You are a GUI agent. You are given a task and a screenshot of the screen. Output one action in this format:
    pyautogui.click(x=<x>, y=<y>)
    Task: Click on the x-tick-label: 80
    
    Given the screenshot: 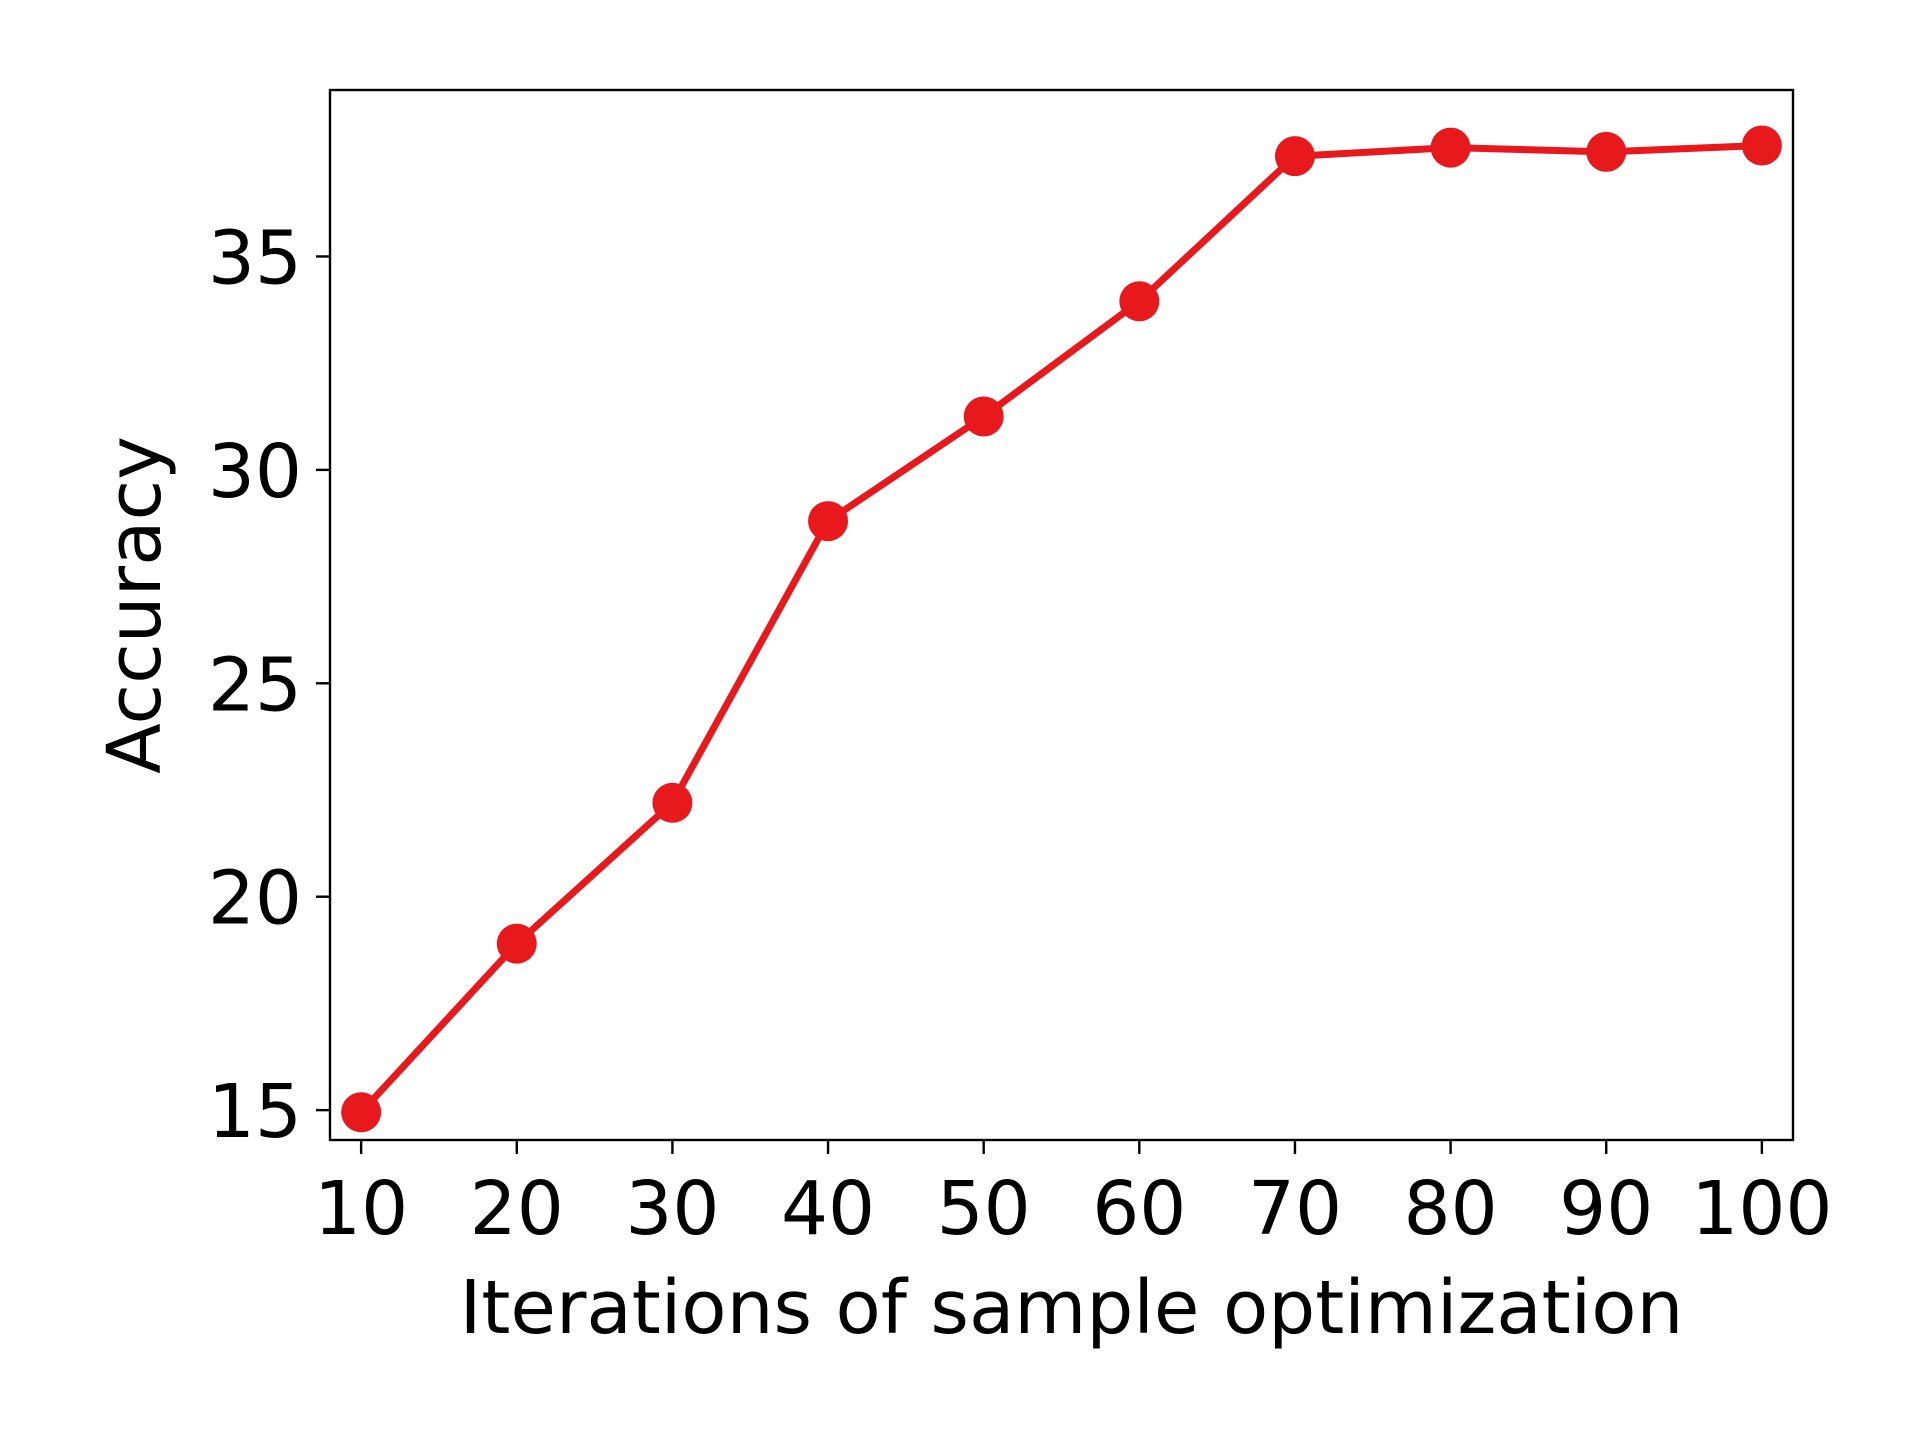 What is the action you would take?
    pyautogui.click(x=1451, y=1209)
    